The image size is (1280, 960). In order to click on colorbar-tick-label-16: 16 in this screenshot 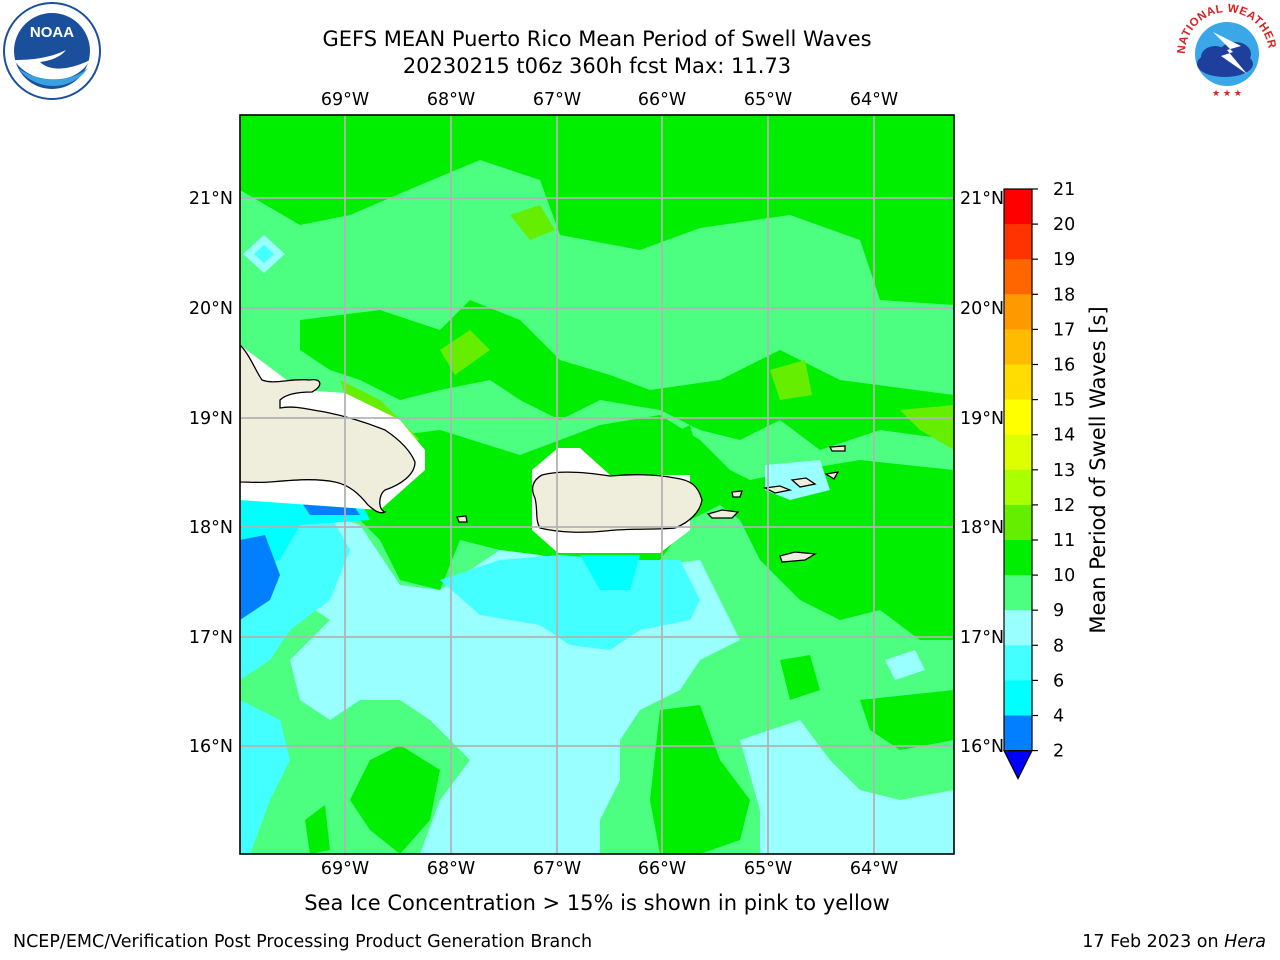, I will do `click(1064, 366)`.